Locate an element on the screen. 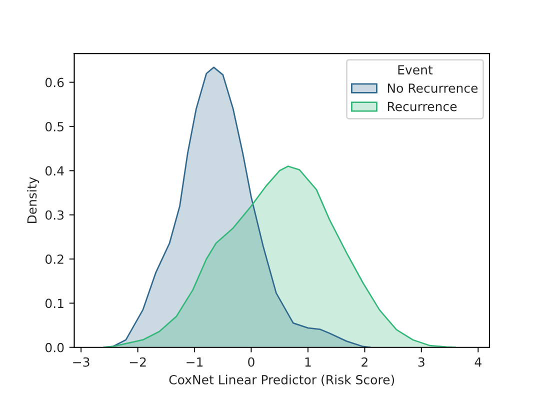  y-tick-label: 0.4 is located at coordinates (54, 171).